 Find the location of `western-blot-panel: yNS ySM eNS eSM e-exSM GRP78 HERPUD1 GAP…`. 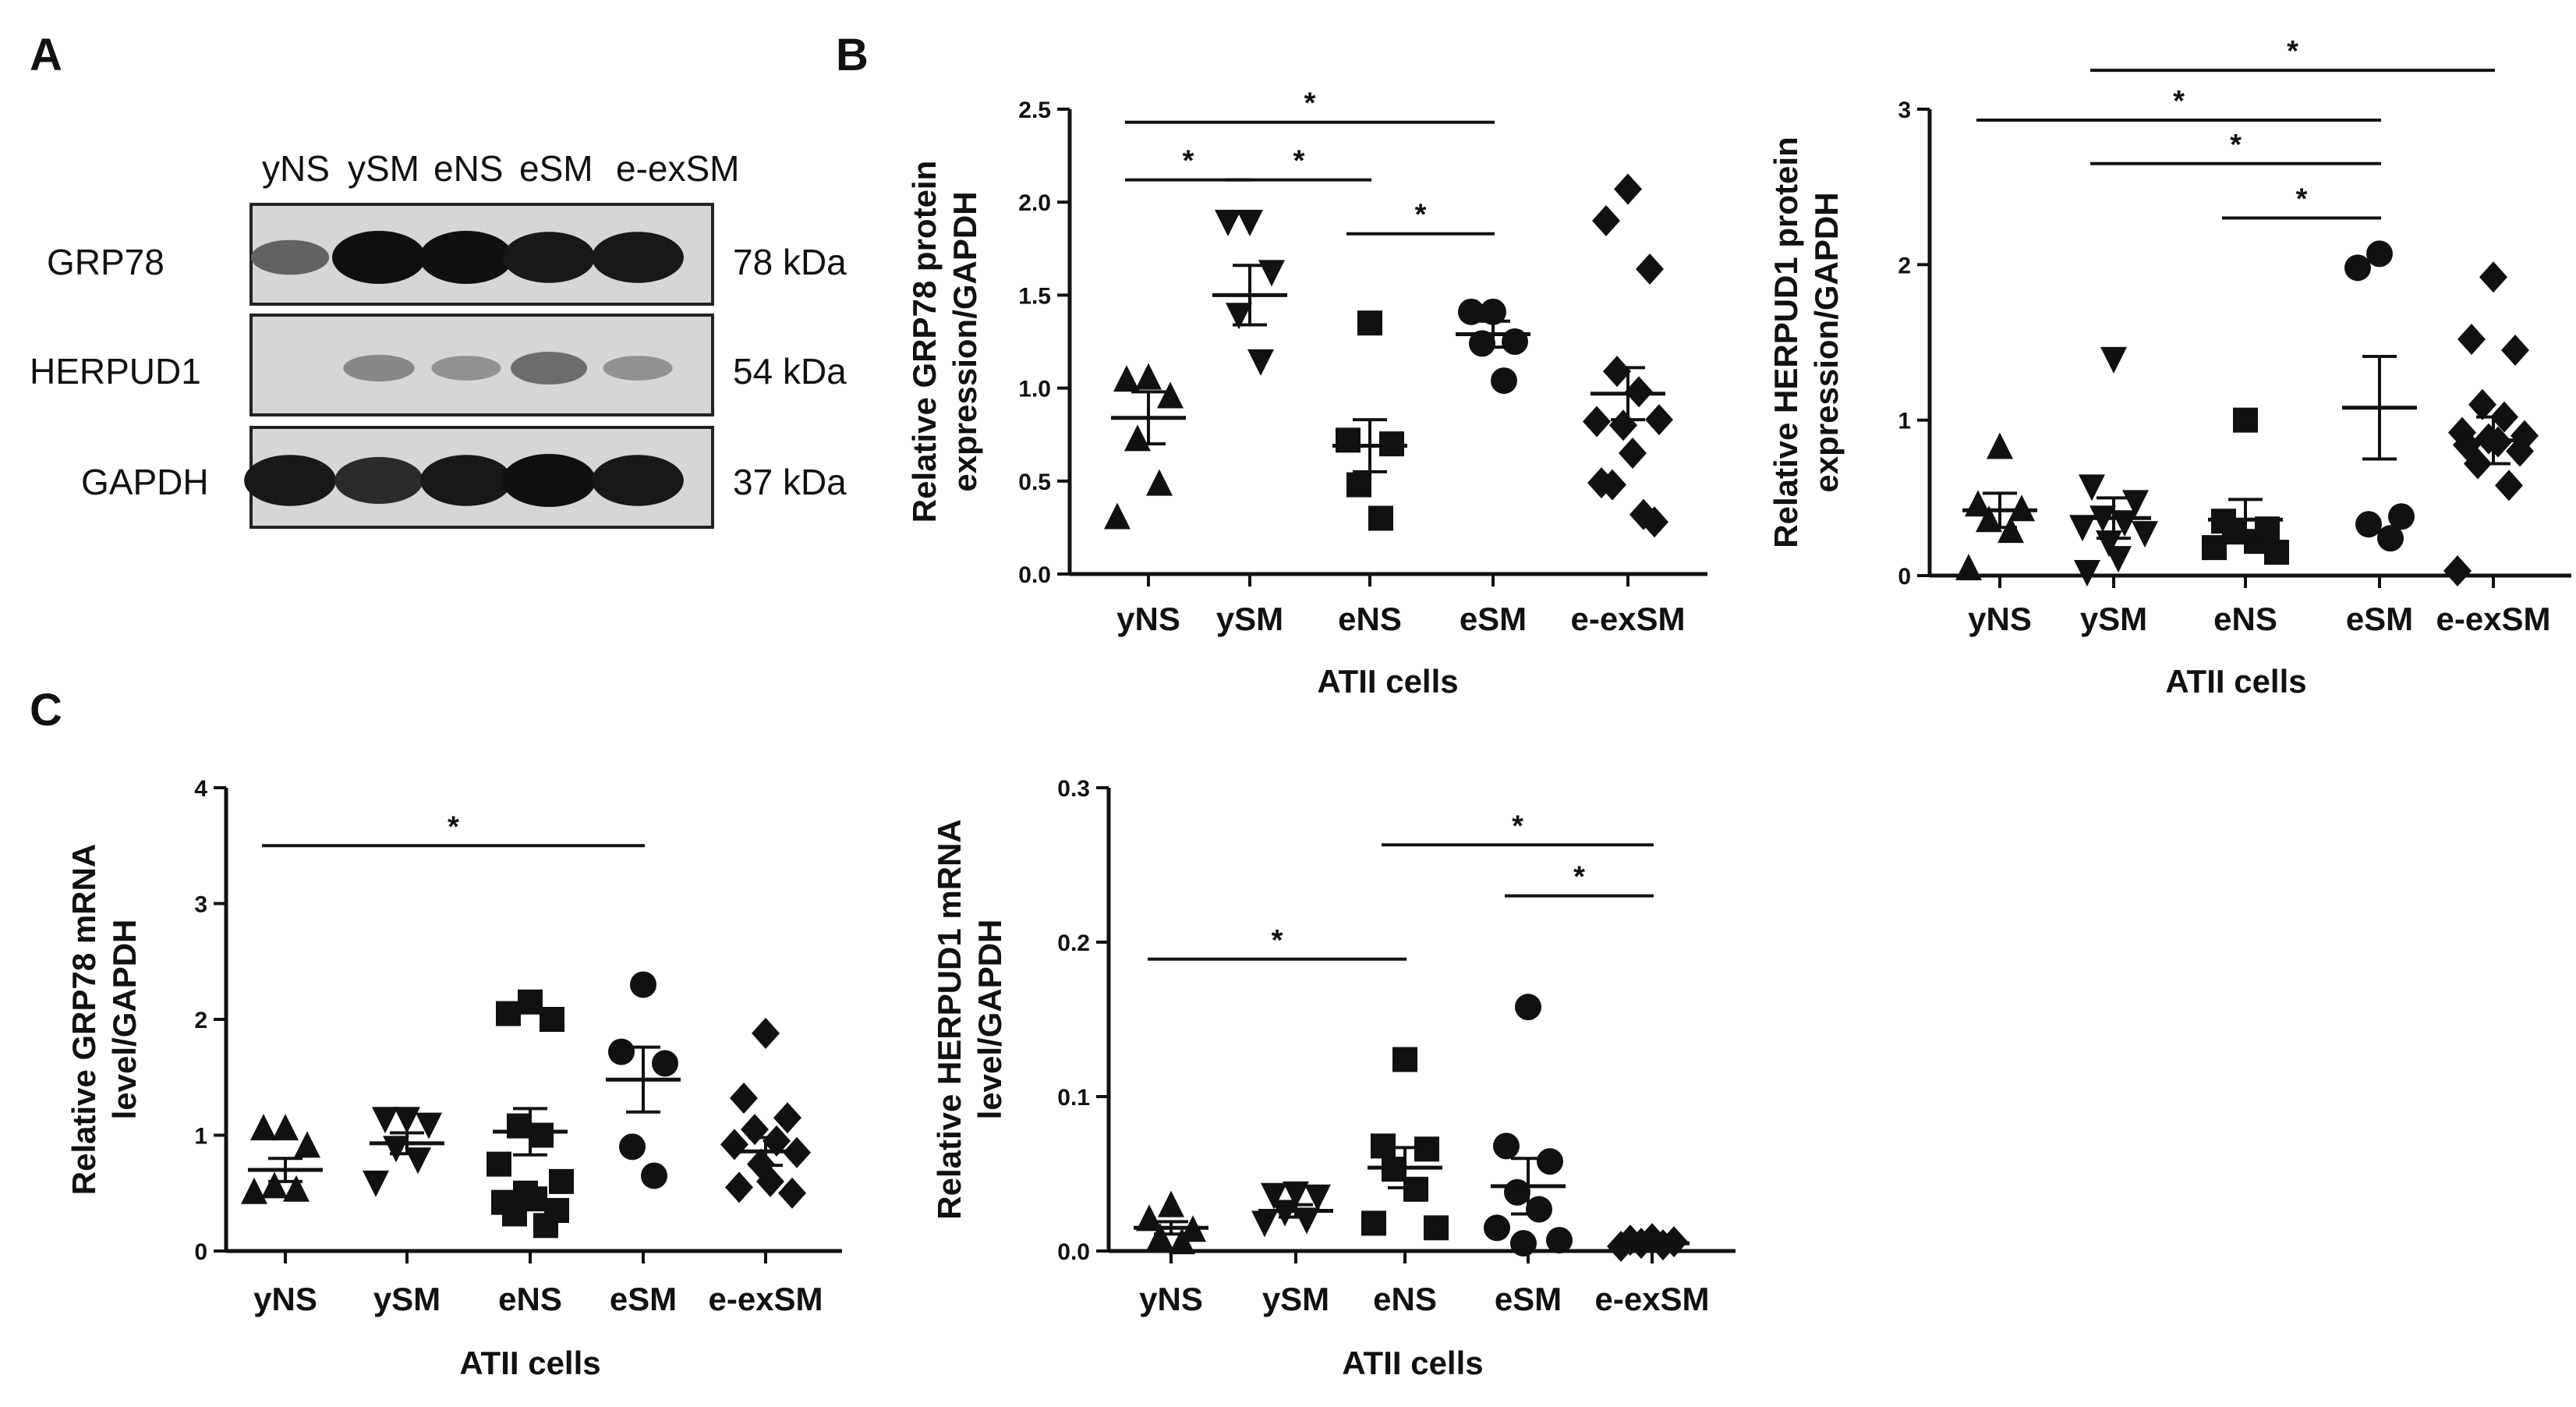

western-blot-panel: yNS ySM eNS eSM e-exSM GRP78 HERPUD1 GAP… is located at coordinates (438, 338).